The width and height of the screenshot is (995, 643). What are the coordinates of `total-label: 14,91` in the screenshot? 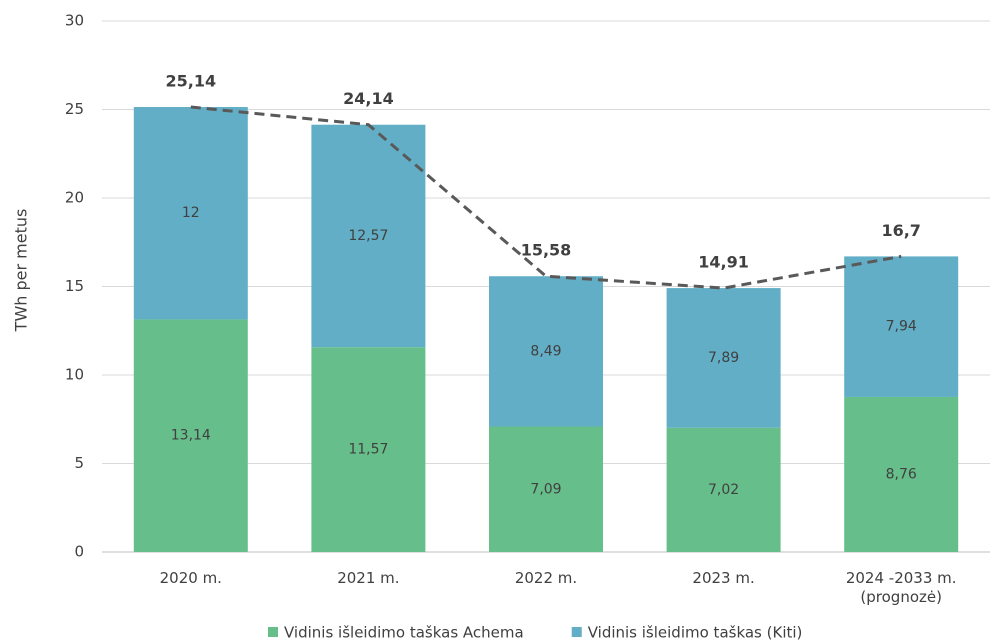 It's located at (723, 262).